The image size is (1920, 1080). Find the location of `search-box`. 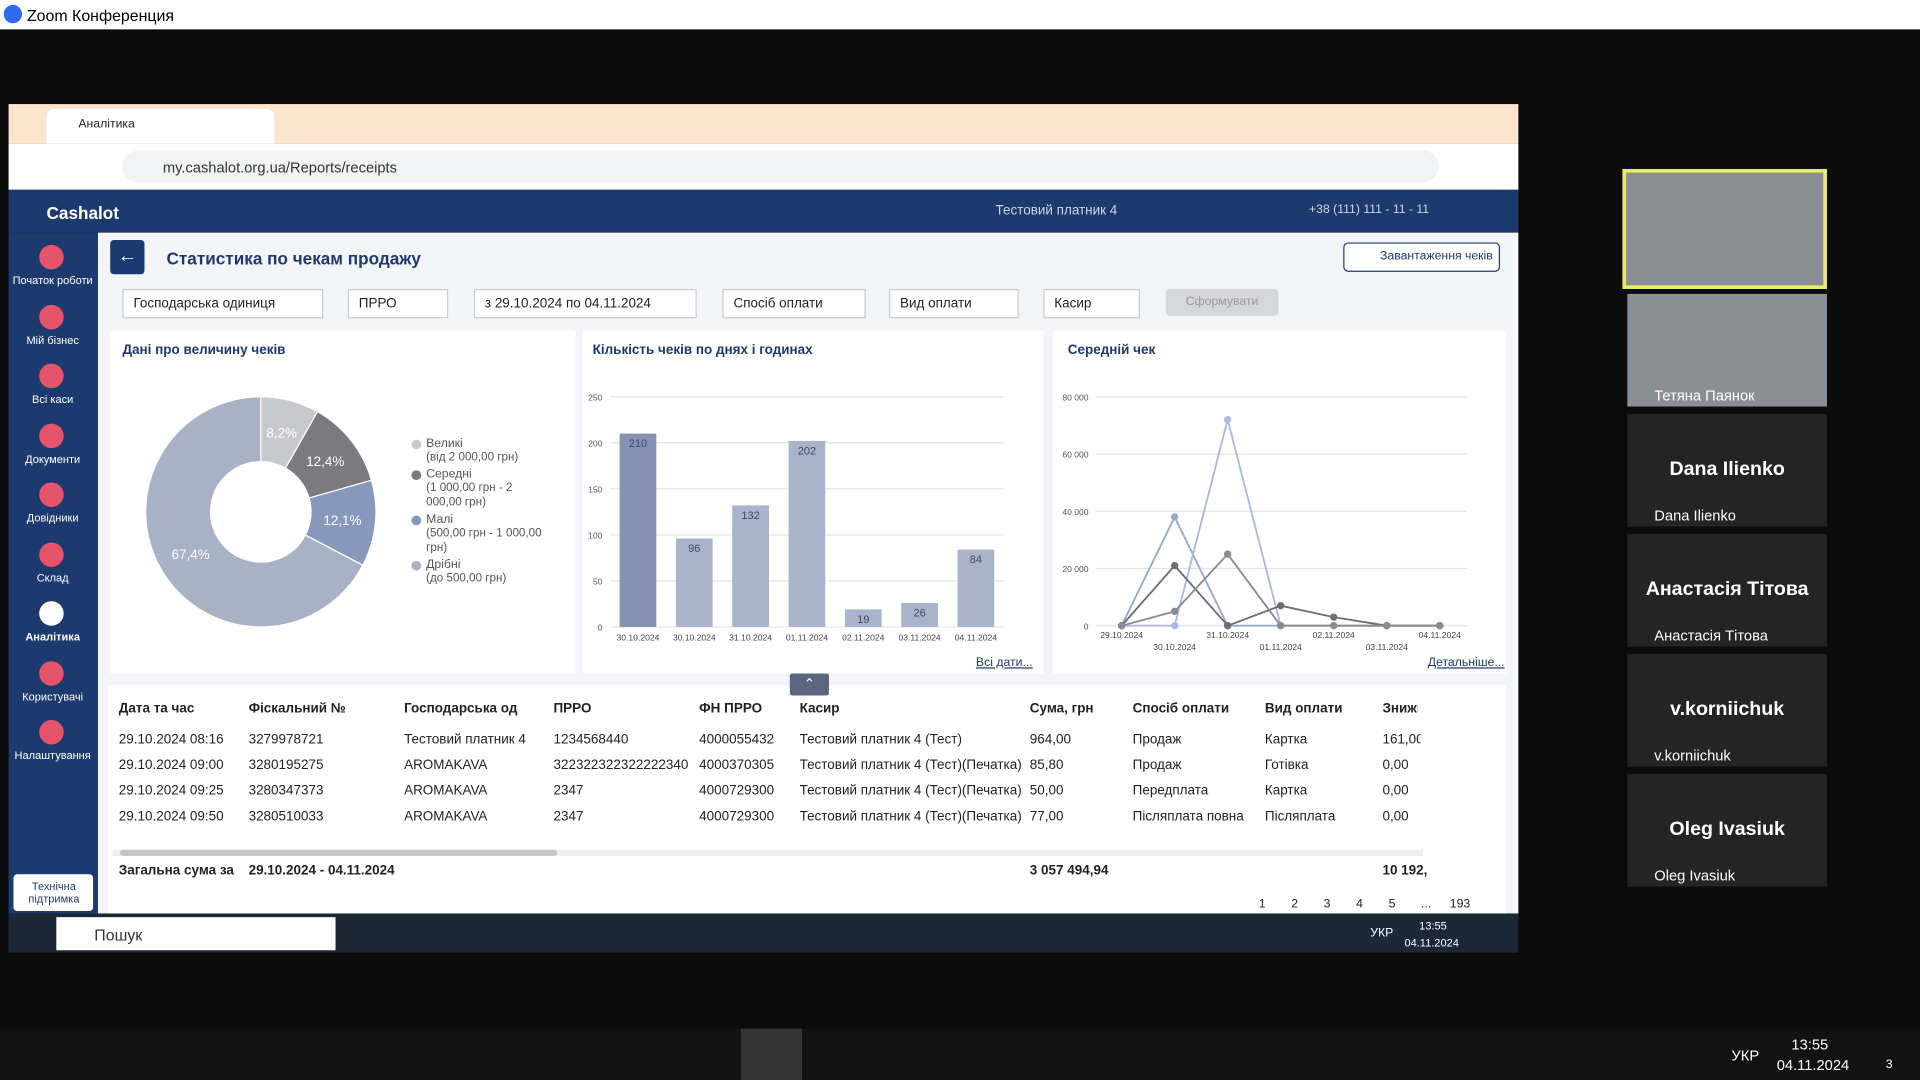

search-box is located at coordinates (196, 934).